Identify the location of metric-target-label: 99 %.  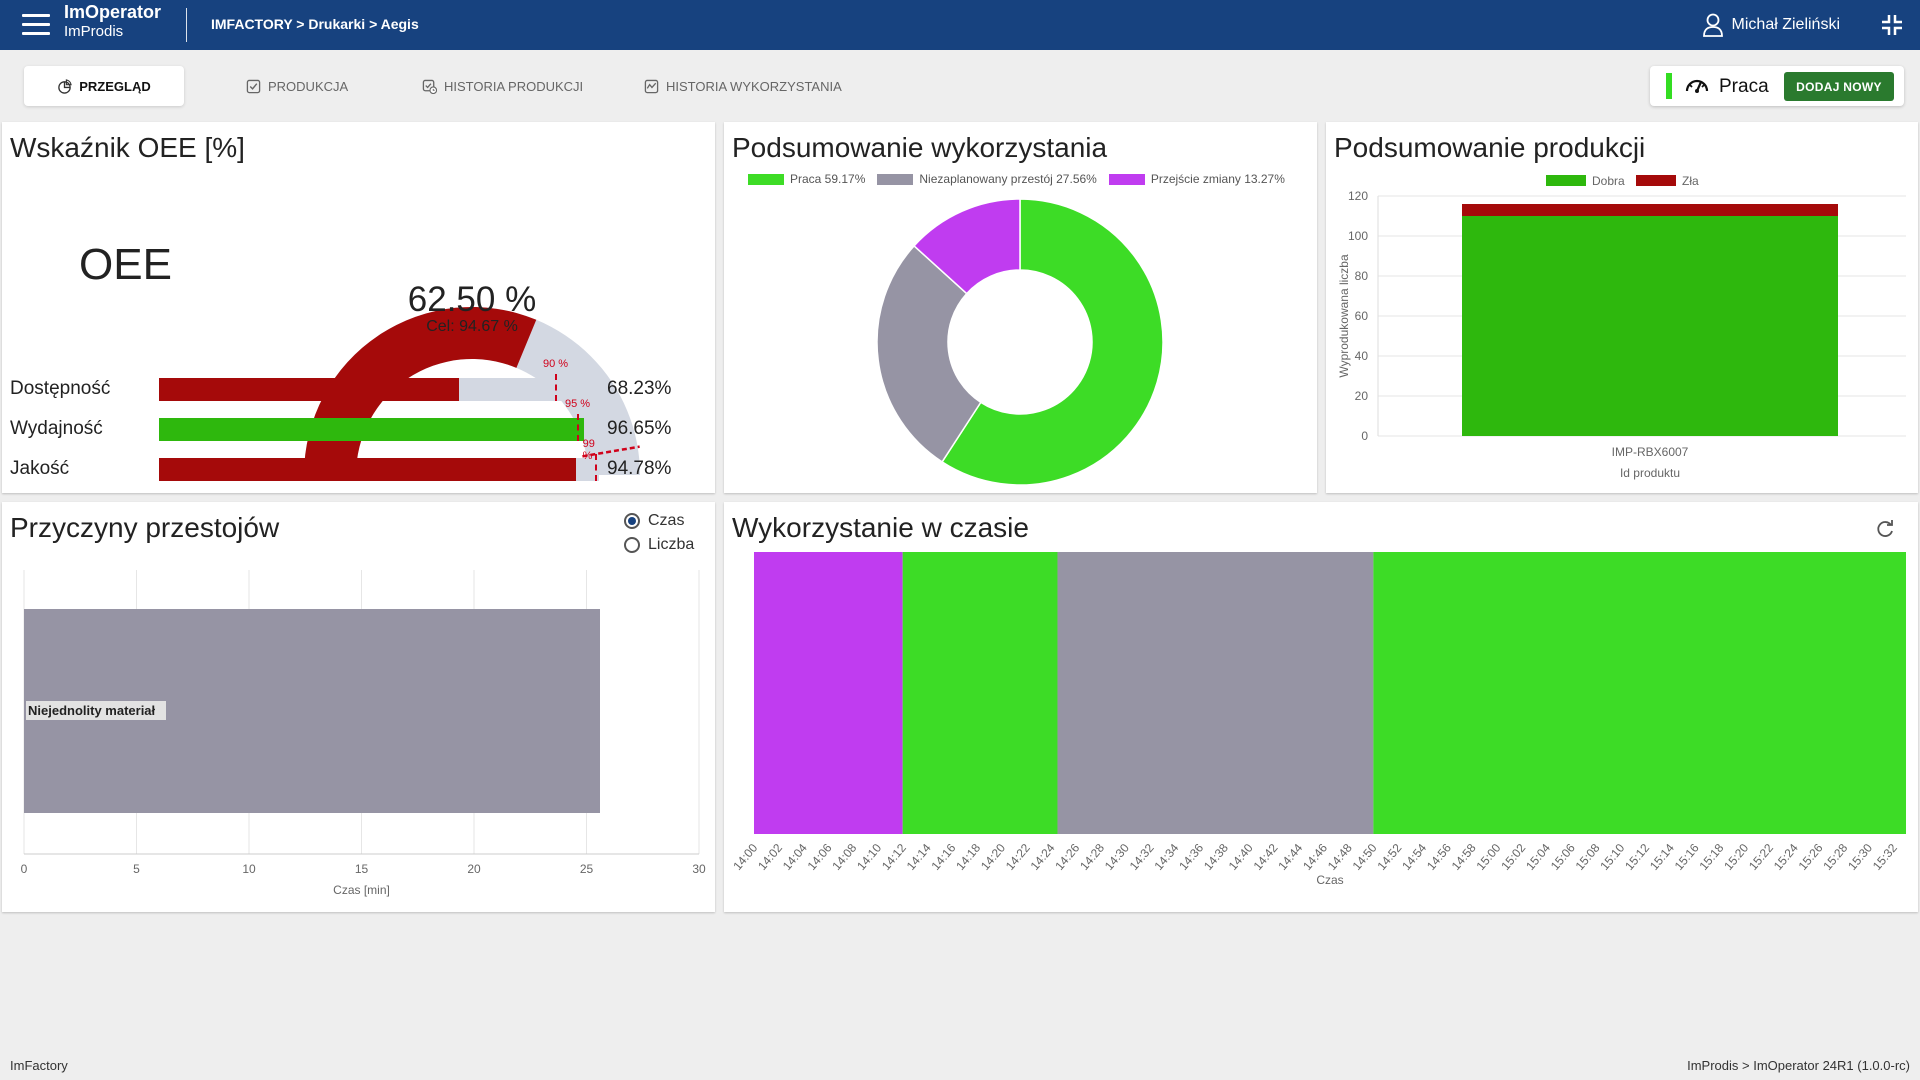
(588, 450).